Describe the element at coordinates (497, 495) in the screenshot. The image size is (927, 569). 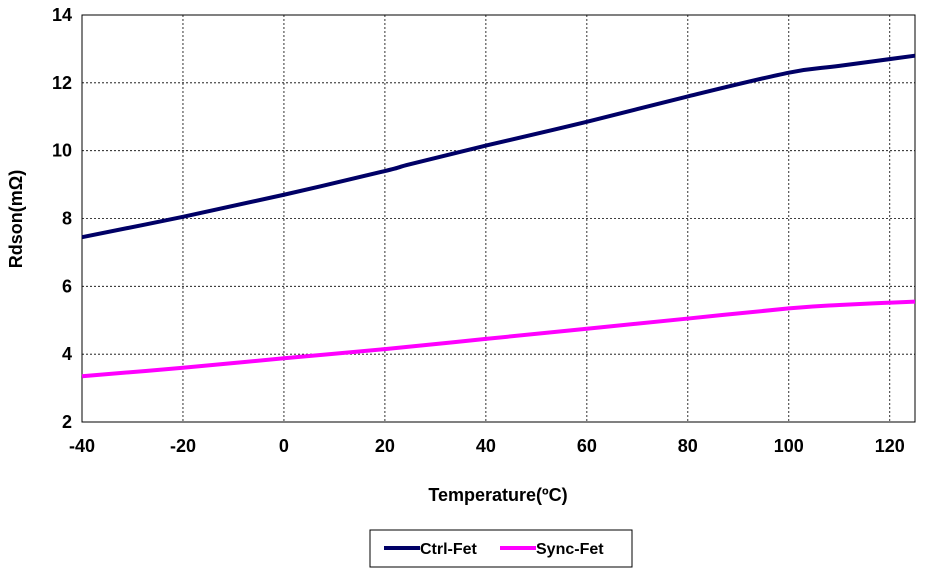
I see `x-axis-title: Temperature(ºC)` at that location.